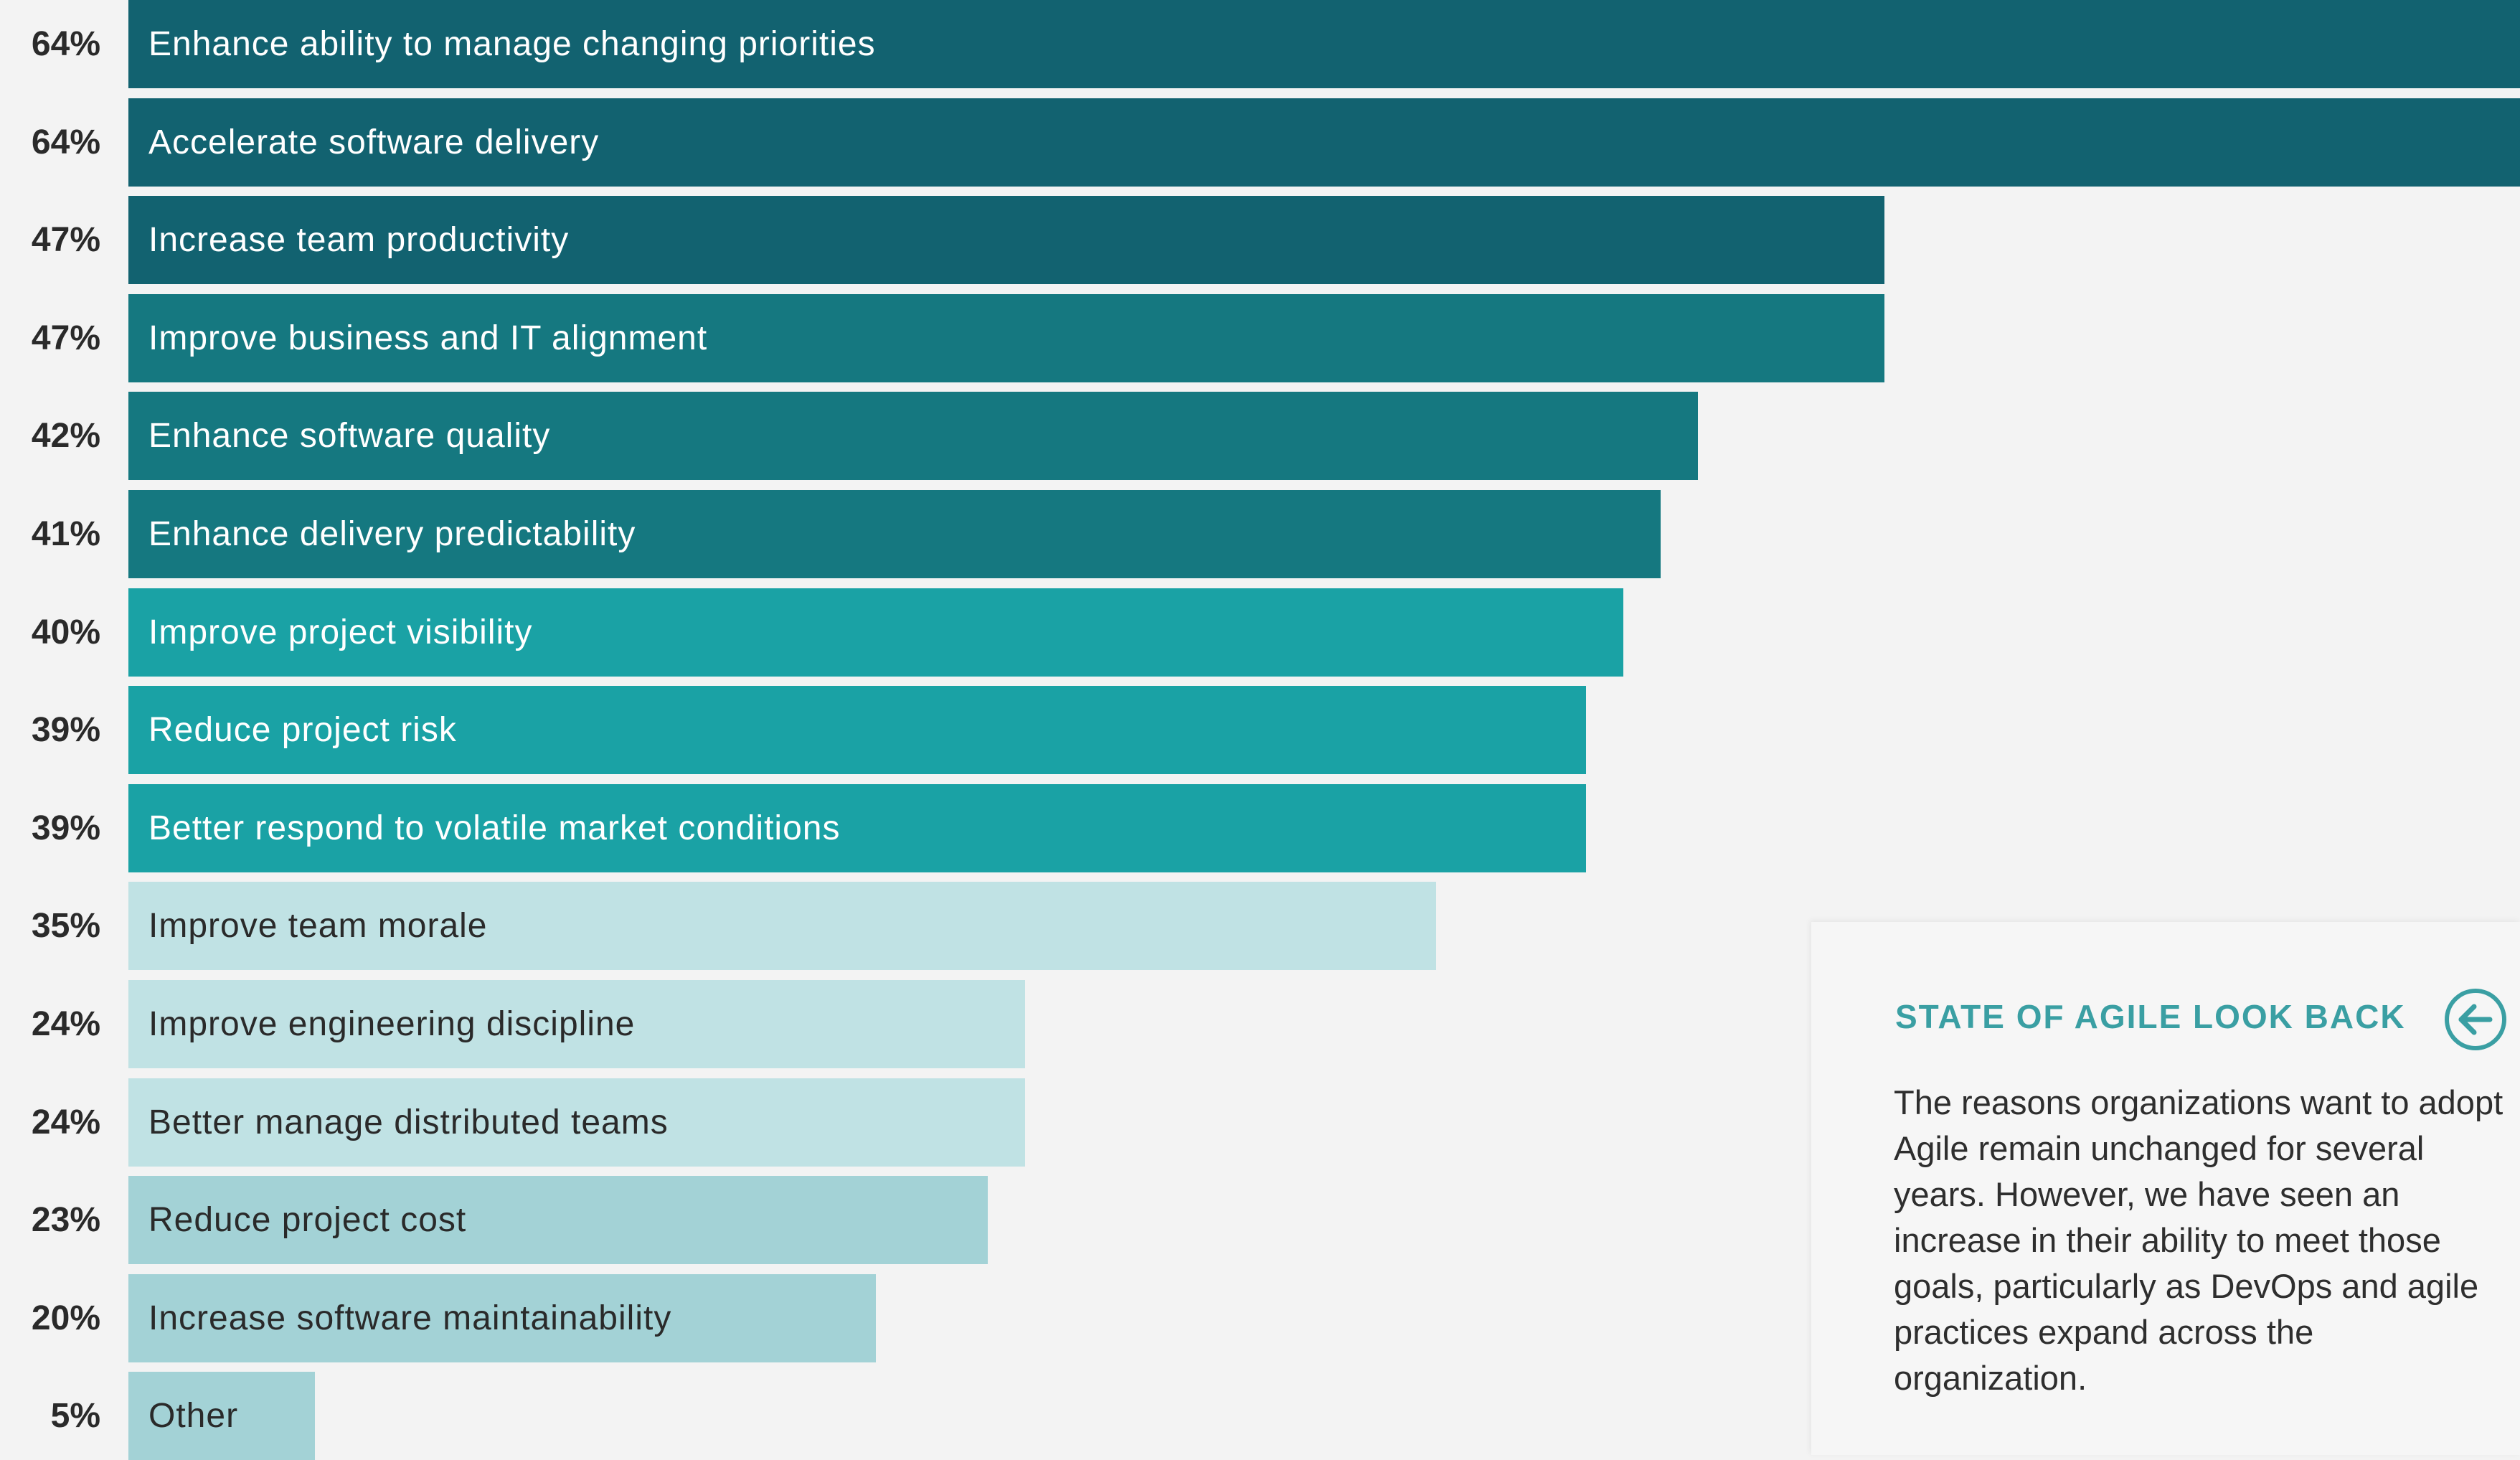 Image resolution: width=2520 pixels, height=1460 pixels. What do you see at coordinates (340, 632) in the screenshot?
I see `bar-category-label: Improve project visibility` at bounding box center [340, 632].